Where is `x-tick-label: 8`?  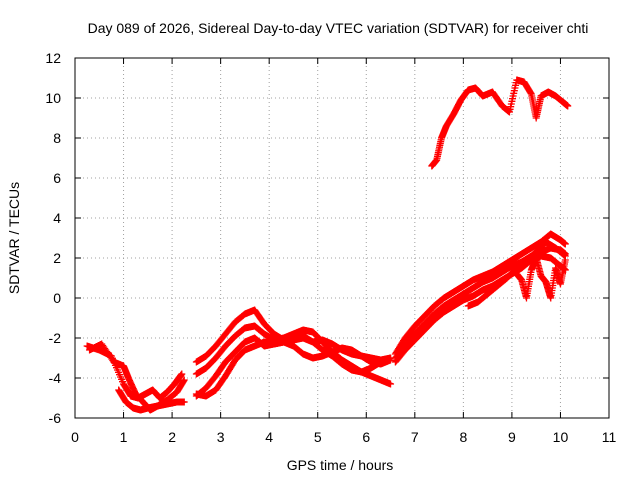
x-tick-label: 8 is located at coordinates (463, 437).